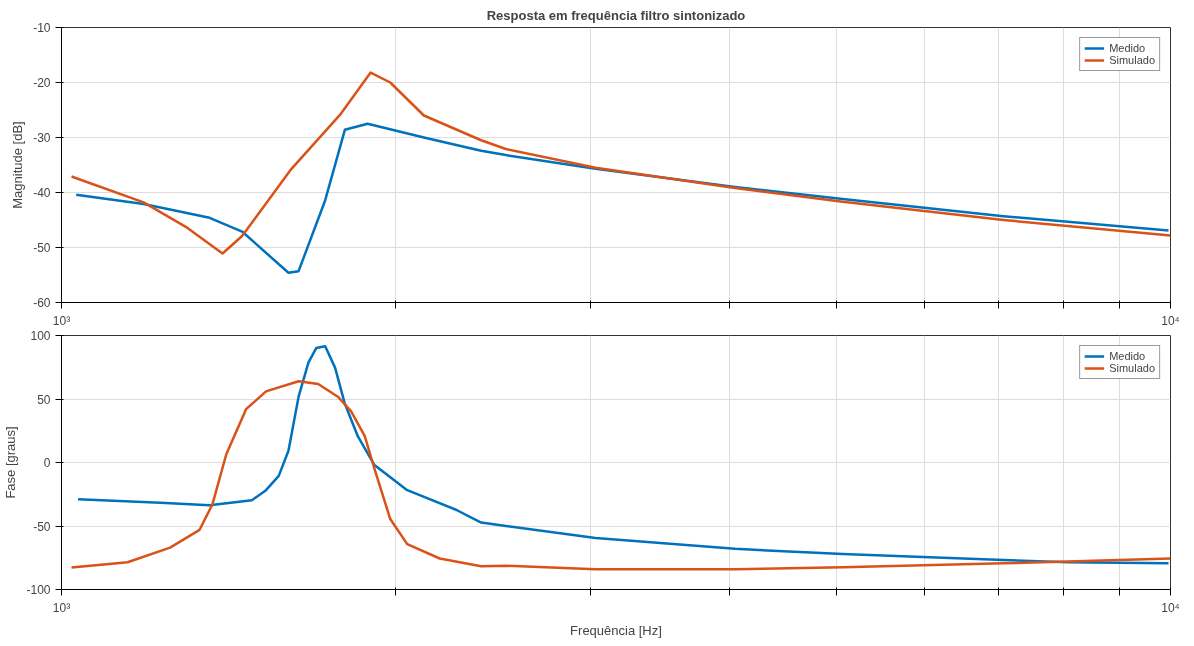 Image resolution: width=1194 pixels, height=646 pixels. Describe the element at coordinates (42, 193) in the screenshot. I see `y-tick-label: -40` at that location.